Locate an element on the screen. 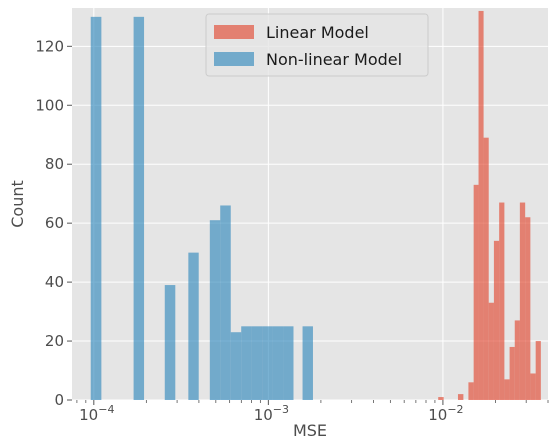 Image resolution: width=554 pixels, height=442 pixels. y-tick-label: 20 is located at coordinates (54, 341).